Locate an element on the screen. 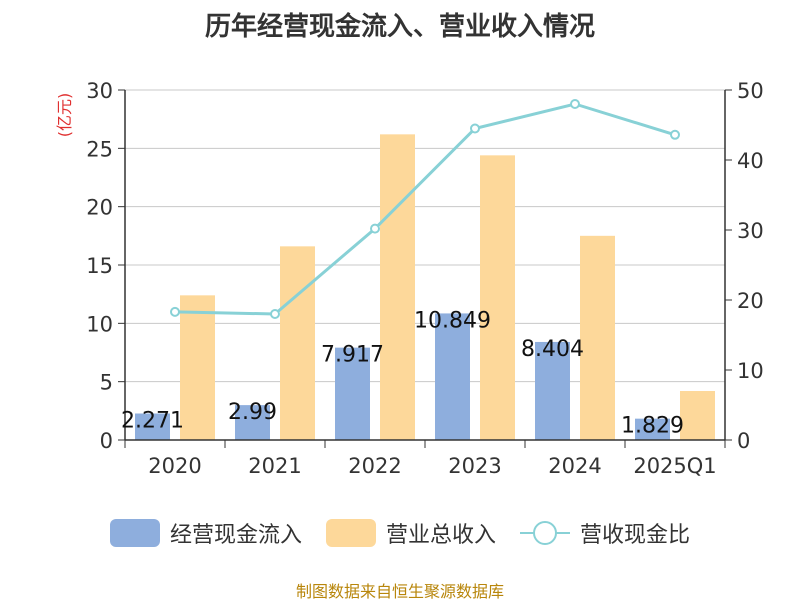 The height and width of the screenshot is (602, 800). cash-inflow-value-label: 1.829 is located at coordinates (652, 426).